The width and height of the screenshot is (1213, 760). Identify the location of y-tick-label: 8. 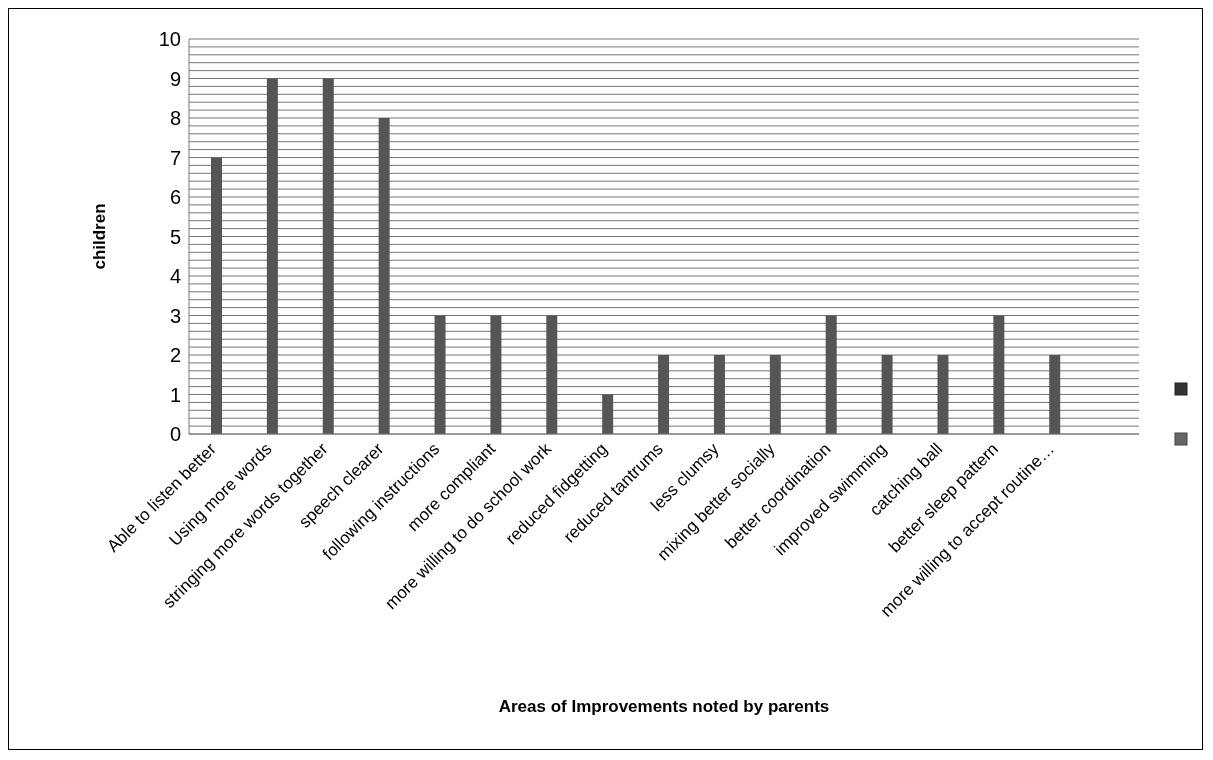
(175, 118).